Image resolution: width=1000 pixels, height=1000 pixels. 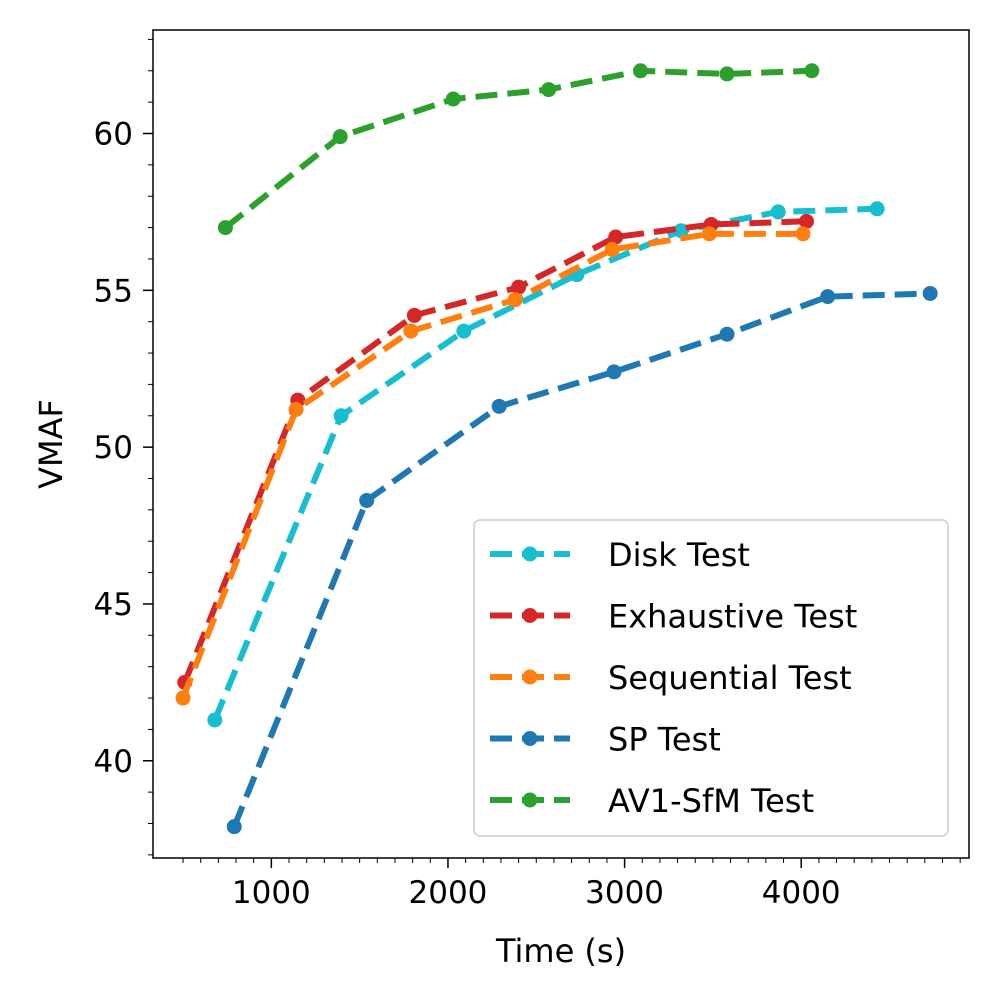 I want to click on x-tick-label: 4000, so click(x=801, y=893).